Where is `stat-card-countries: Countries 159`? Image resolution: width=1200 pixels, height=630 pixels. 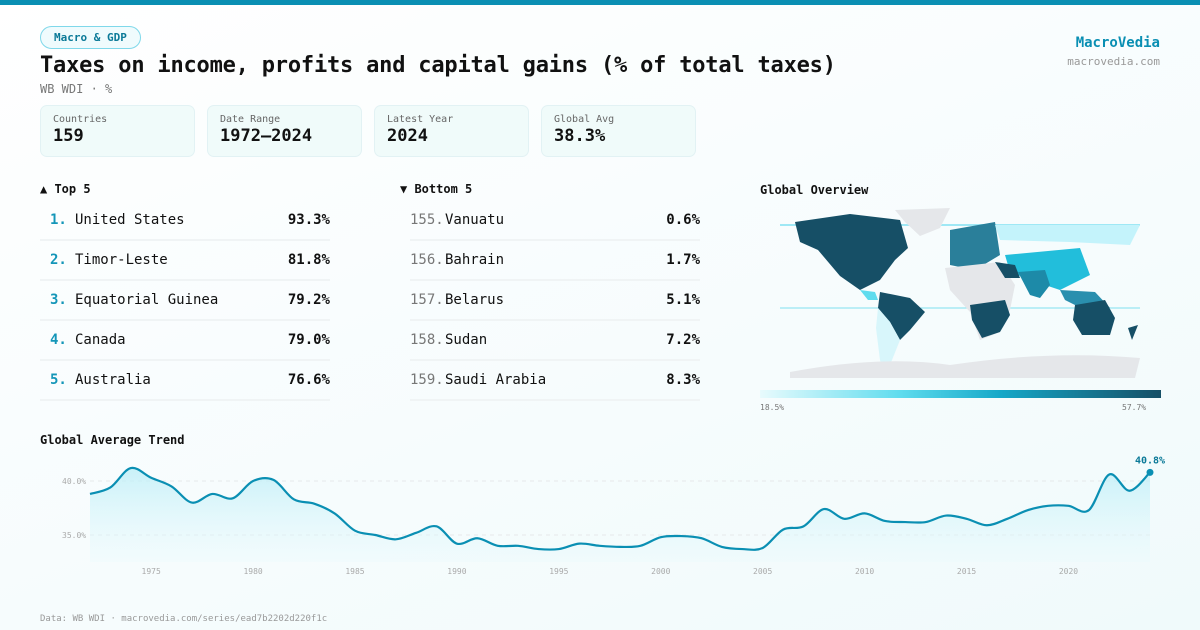 stat-card-countries: Countries 159 is located at coordinates (117, 131).